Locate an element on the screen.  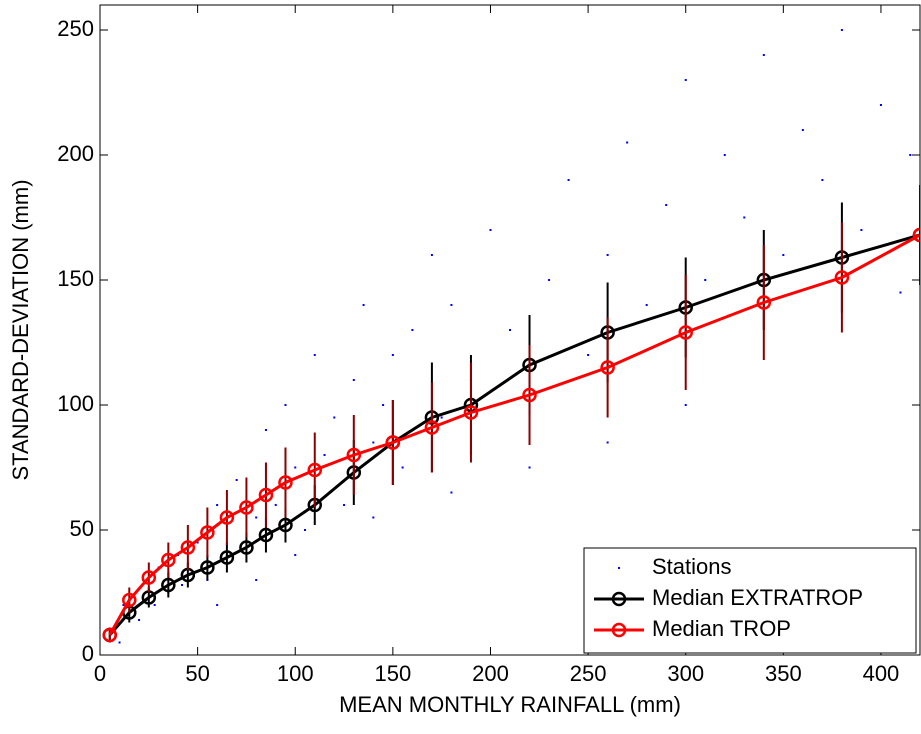
x-tick-label: 150 is located at coordinates (392, 673).